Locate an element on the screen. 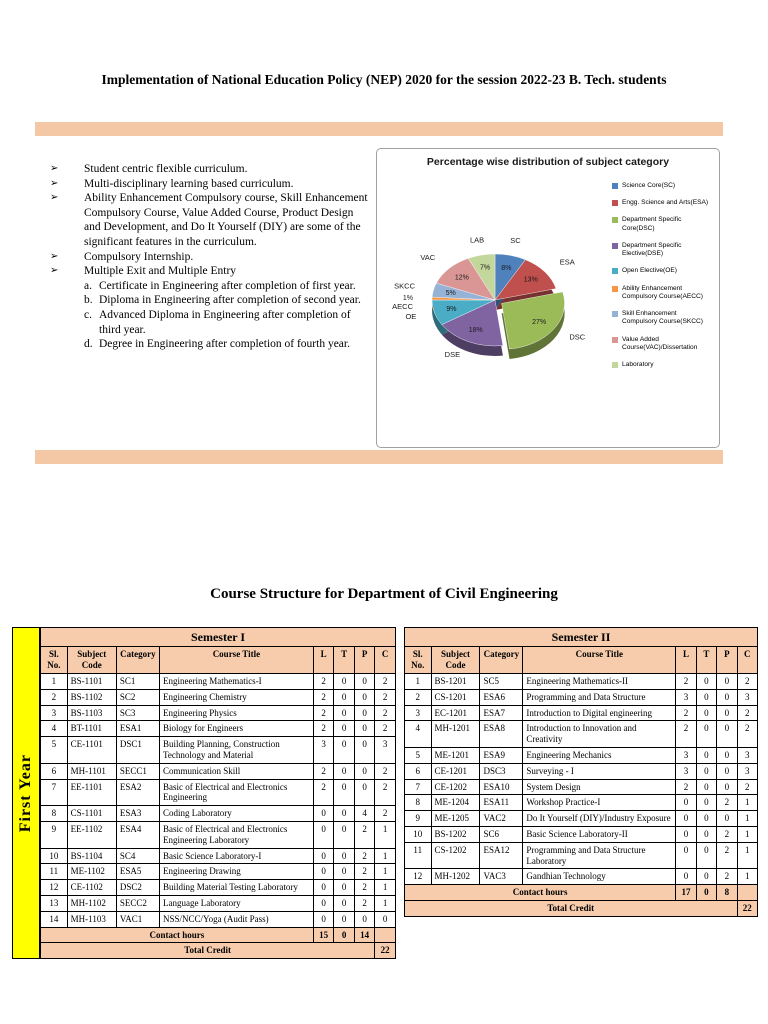  pie-label-esa: ESA is located at coordinates (567, 262).